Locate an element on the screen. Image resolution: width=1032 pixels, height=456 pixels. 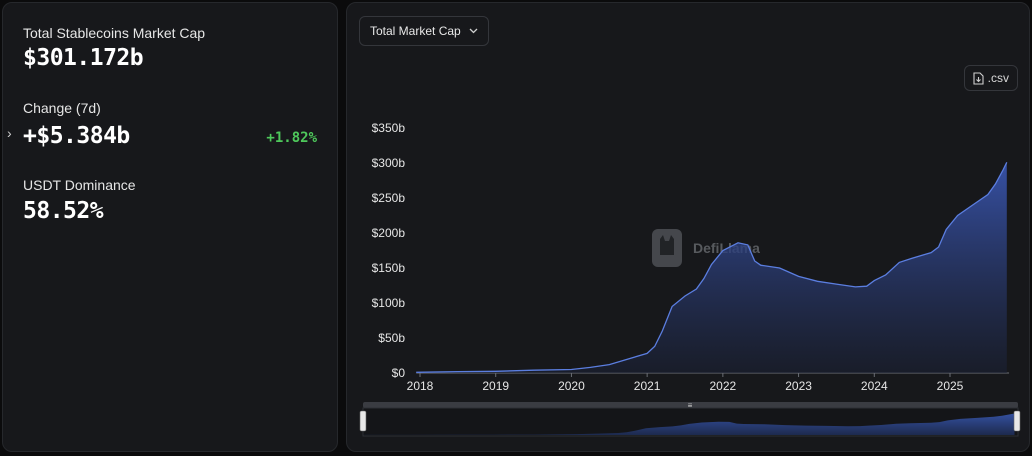
metric-select-label: Total Market Cap is located at coordinates (415, 31).